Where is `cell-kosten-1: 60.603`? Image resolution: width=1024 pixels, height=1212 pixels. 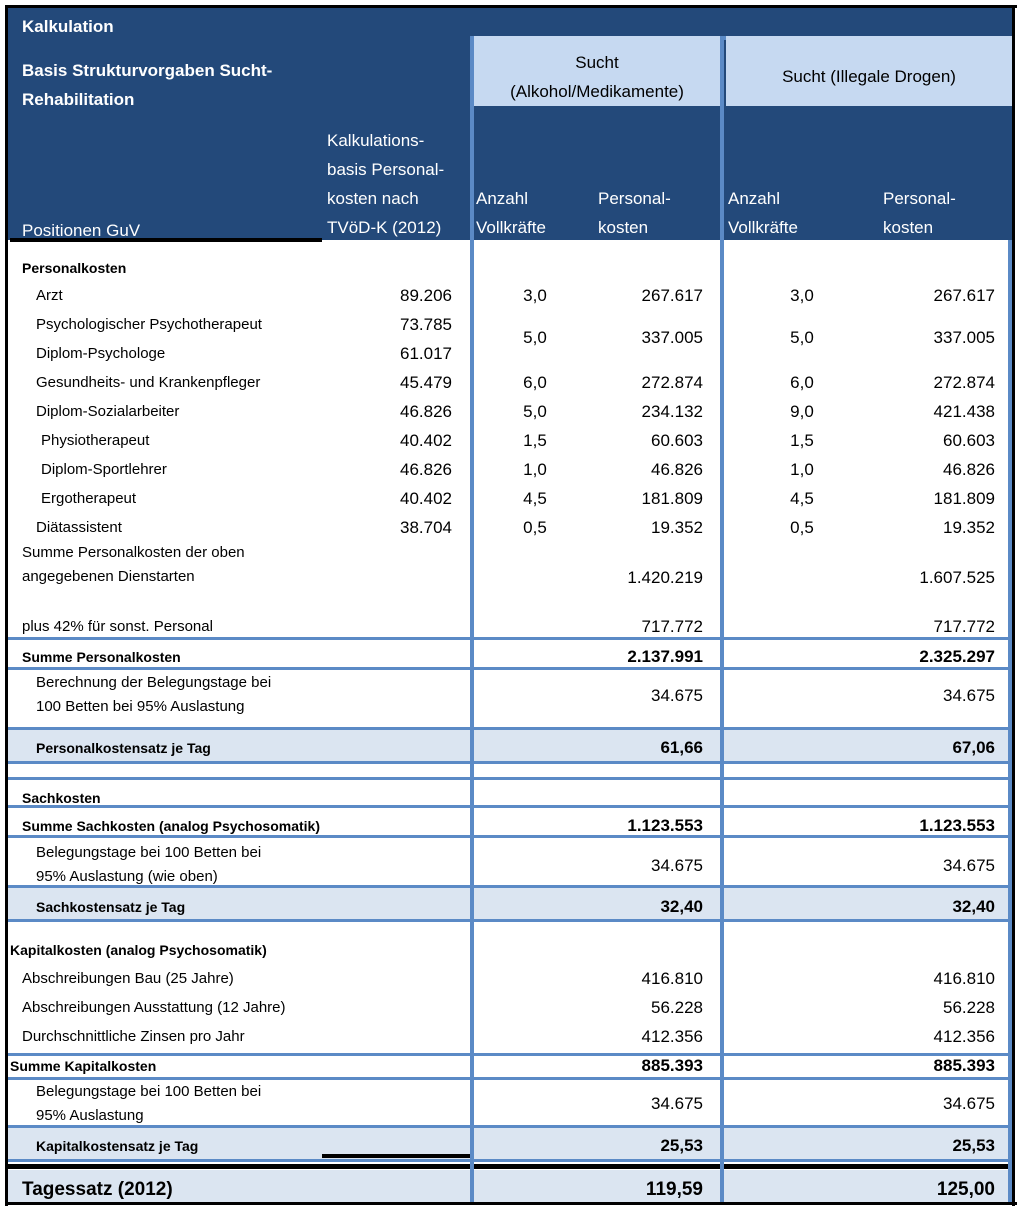 cell-kosten-1: 60.603 is located at coordinates (677, 440).